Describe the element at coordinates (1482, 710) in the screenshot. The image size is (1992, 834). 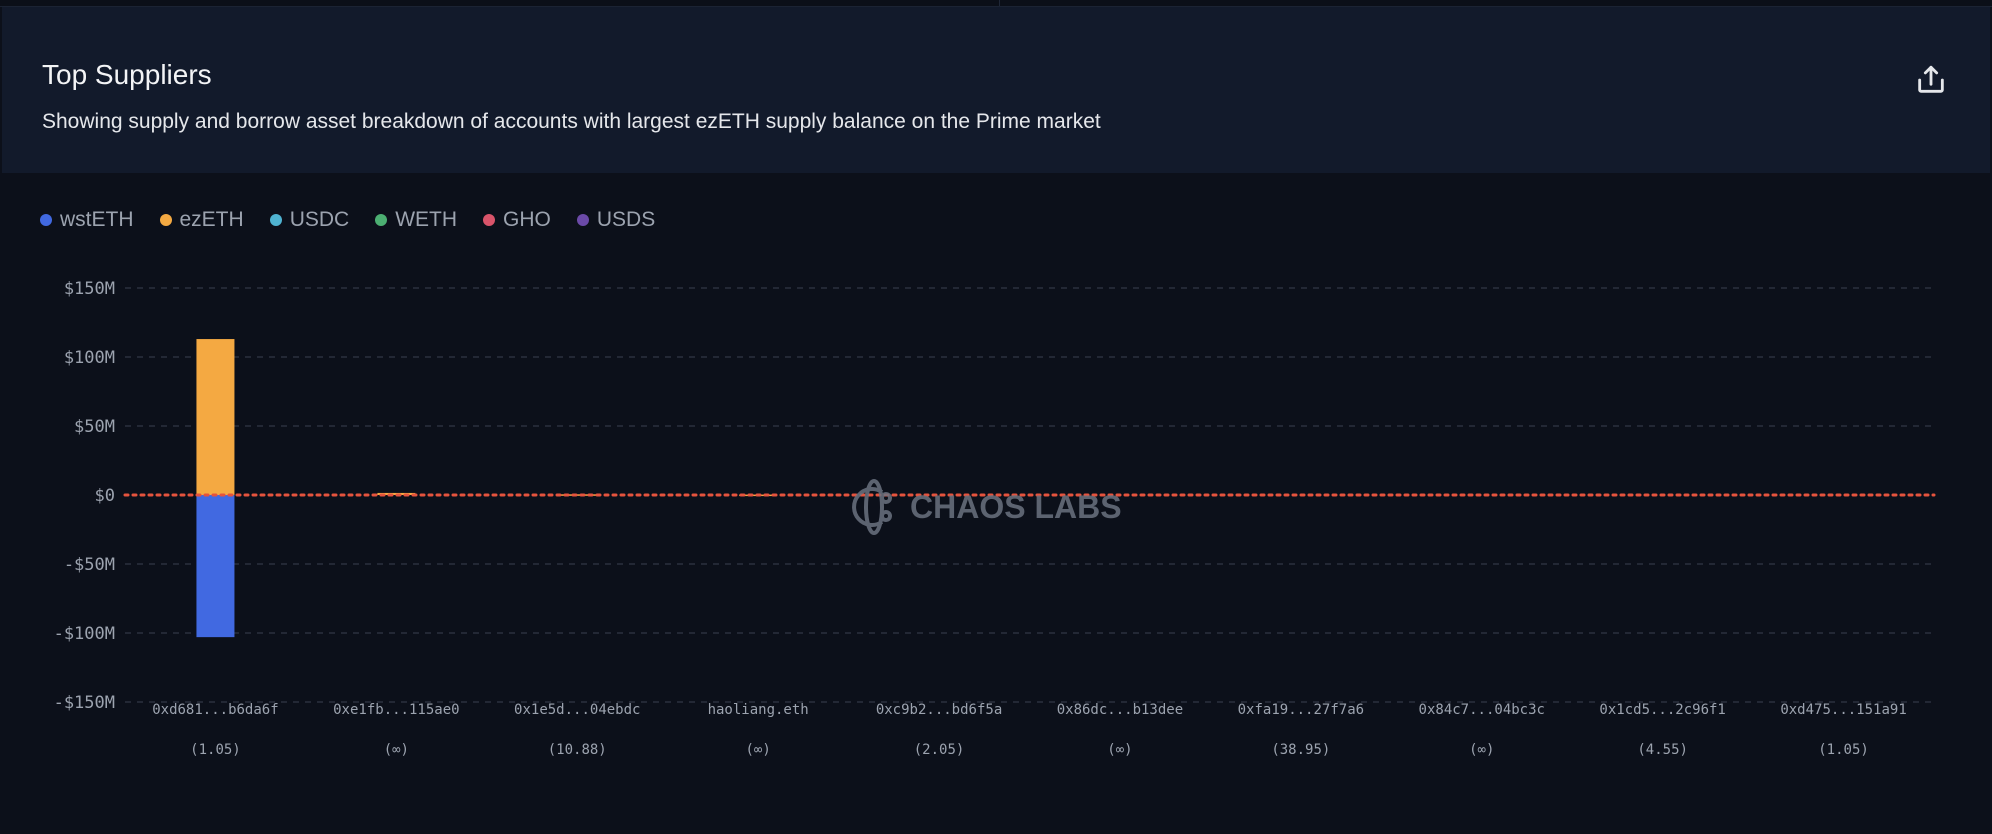
I see `x-tick-label: 0x84c7...04bc3c` at that location.